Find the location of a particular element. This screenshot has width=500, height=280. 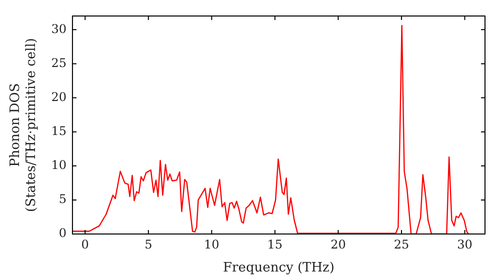

x-tick-label: 0 is located at coordinates (85, 244).